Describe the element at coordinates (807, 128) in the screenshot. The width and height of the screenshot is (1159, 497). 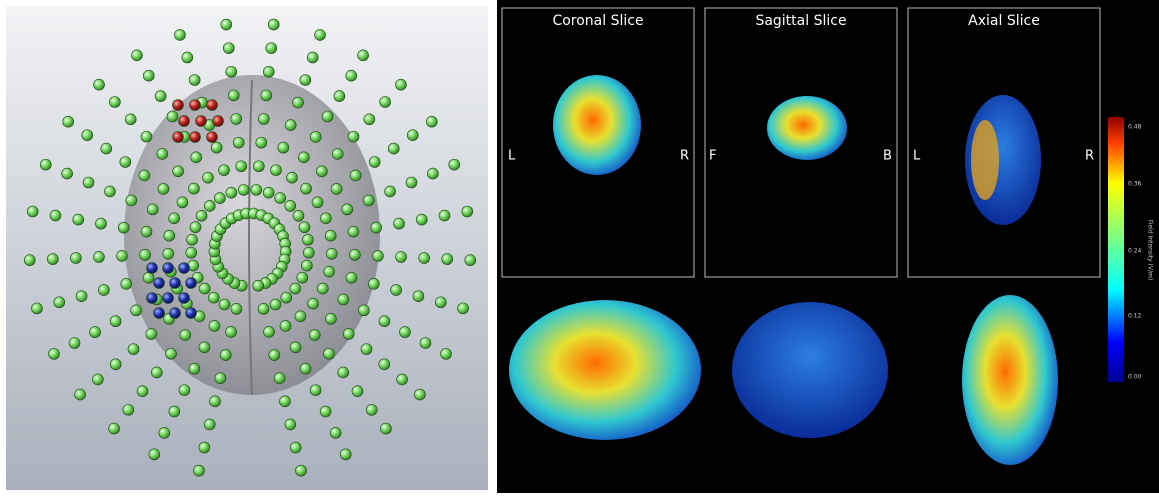
I see `sagittal-slice` at that location.